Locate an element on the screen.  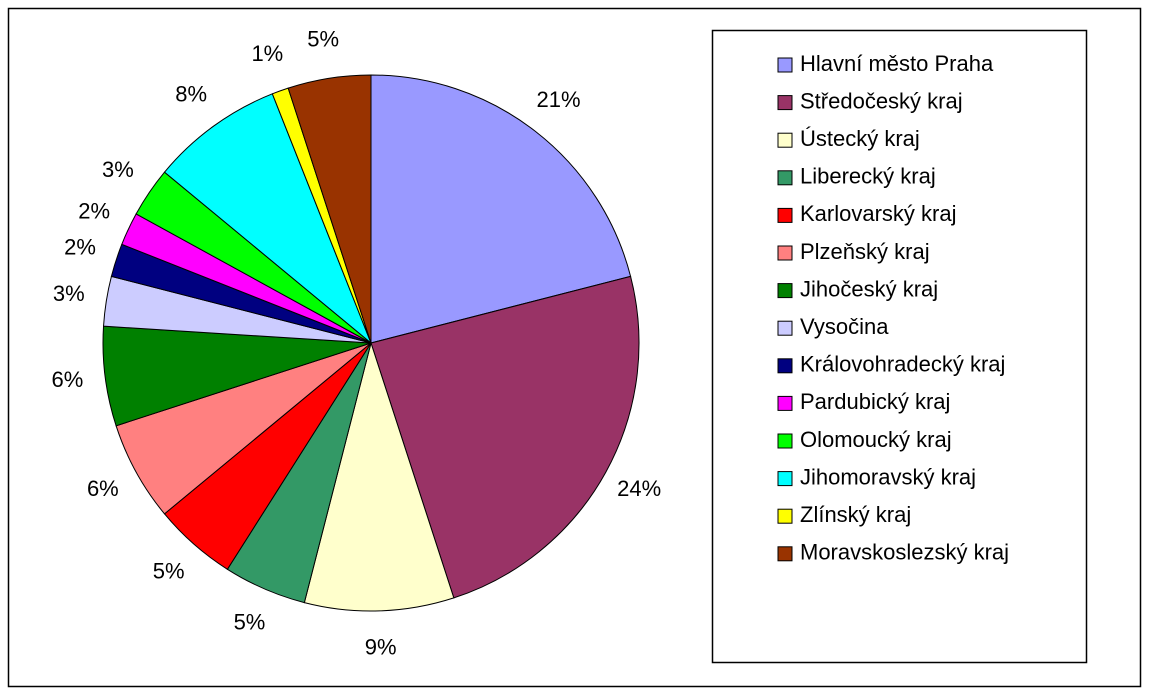
legend-label: Královohradecký kraj is located at coordinates (902, 364).